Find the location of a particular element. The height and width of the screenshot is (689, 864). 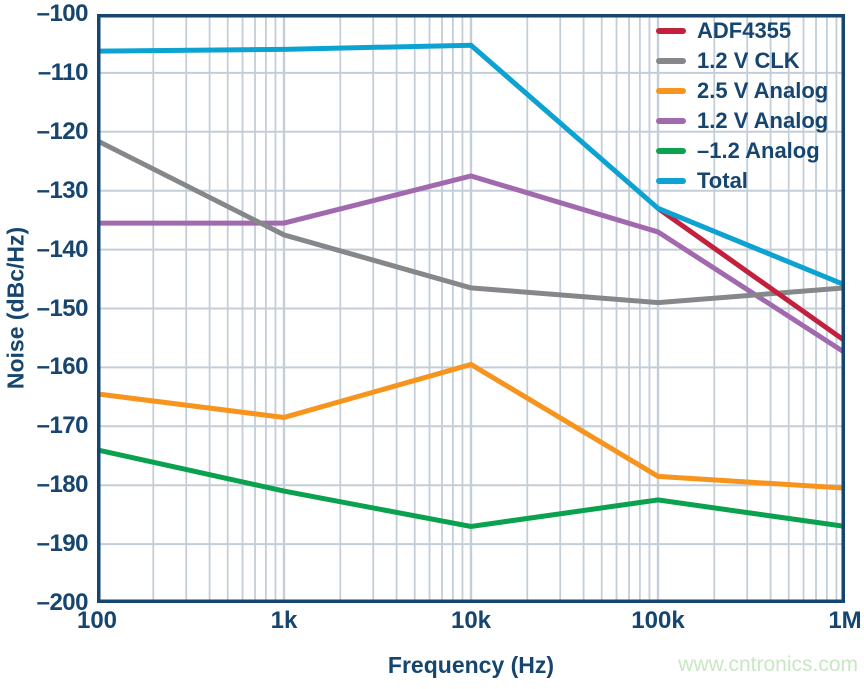

legend-label: 1.2 V CLK is located at coordinates (748, 60).